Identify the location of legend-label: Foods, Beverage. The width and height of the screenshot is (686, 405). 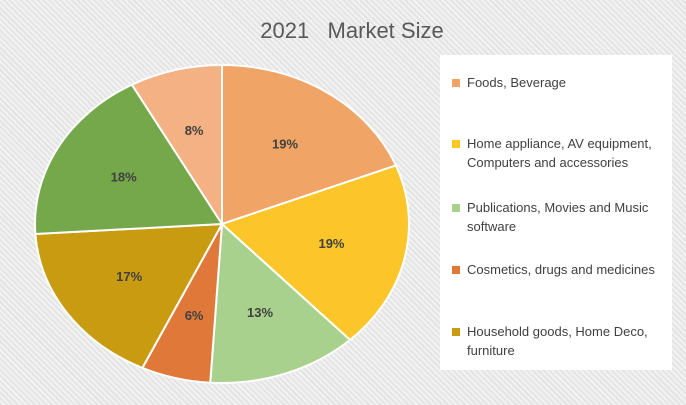
(517, 82).